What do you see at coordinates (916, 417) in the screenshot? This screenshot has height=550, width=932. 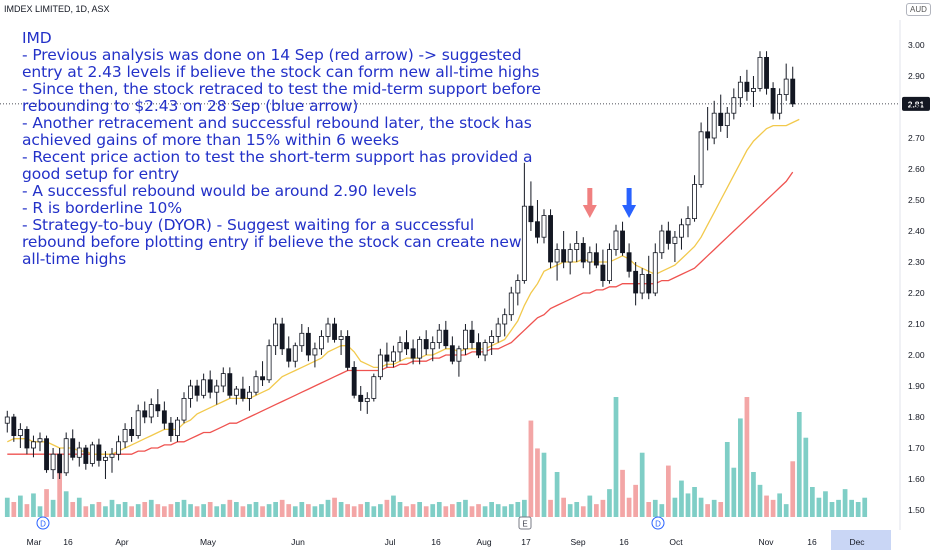 I see `y-tick-label: 1.80` at bounding box center [916, 417].